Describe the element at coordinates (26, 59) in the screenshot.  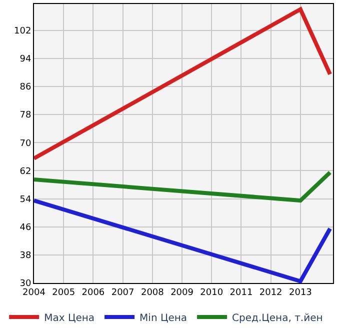
I see `y-tick-label: 94` at that location.